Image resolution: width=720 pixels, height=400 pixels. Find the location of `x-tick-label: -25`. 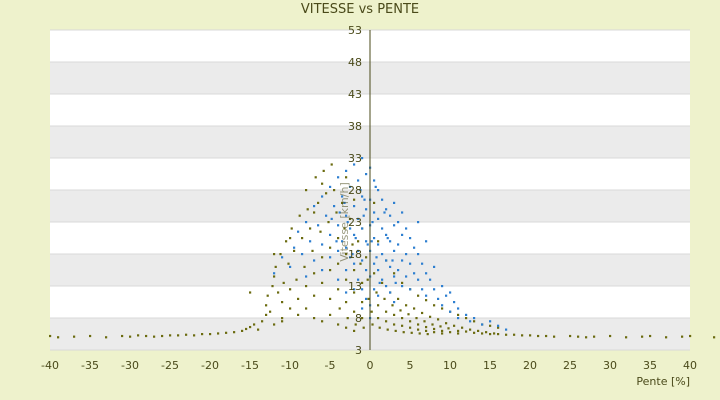

x-tick-label: -25 is located at coordinates (170, 365).